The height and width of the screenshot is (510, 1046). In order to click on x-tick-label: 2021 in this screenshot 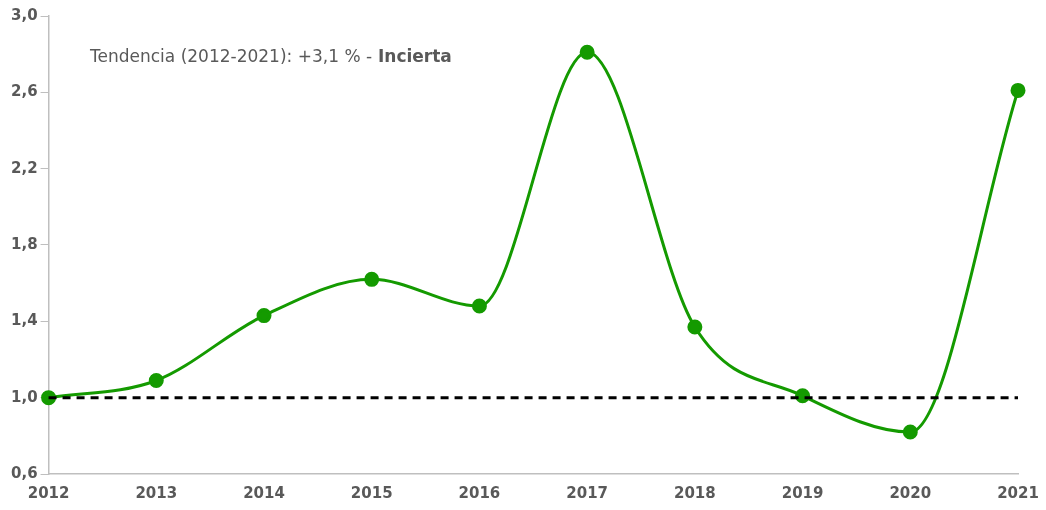, I will do `click(1018, 492)`.